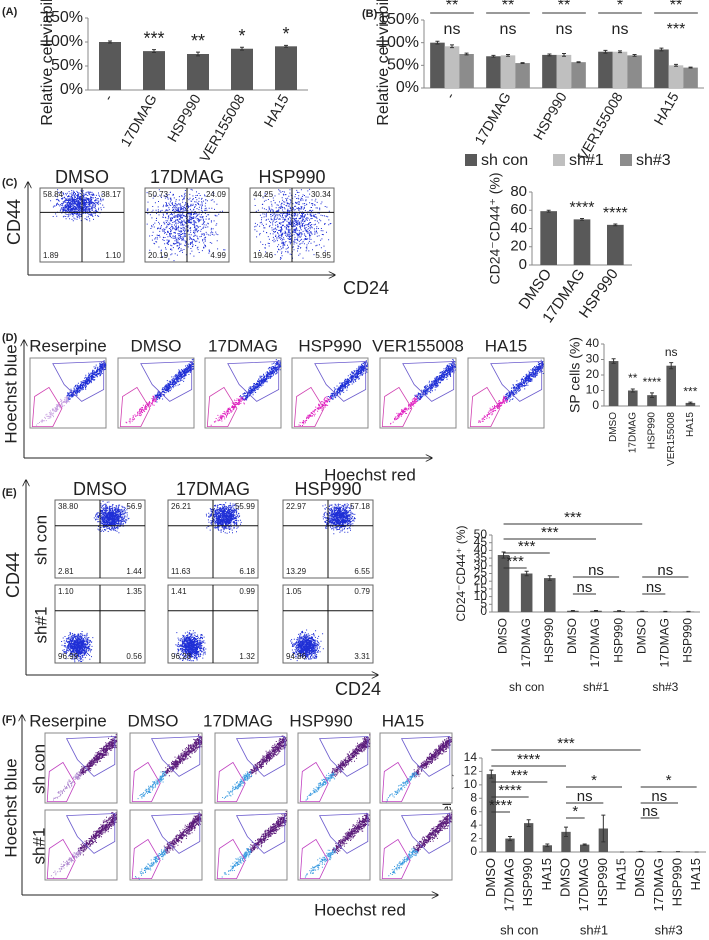  Describe the element at coordinates (518, 209) in the screenshot. I see `y-tick-label: 60` at that location.